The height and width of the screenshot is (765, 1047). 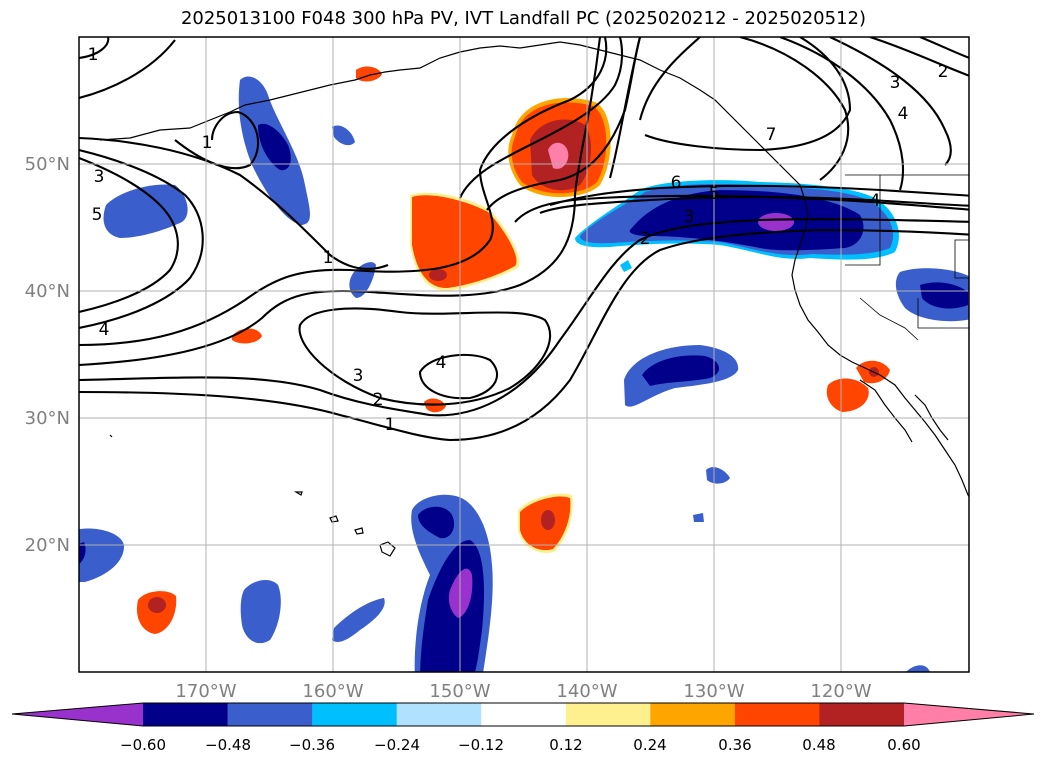 I want to click on lon-tick-label: 170°W, so click(x=205, y=691).